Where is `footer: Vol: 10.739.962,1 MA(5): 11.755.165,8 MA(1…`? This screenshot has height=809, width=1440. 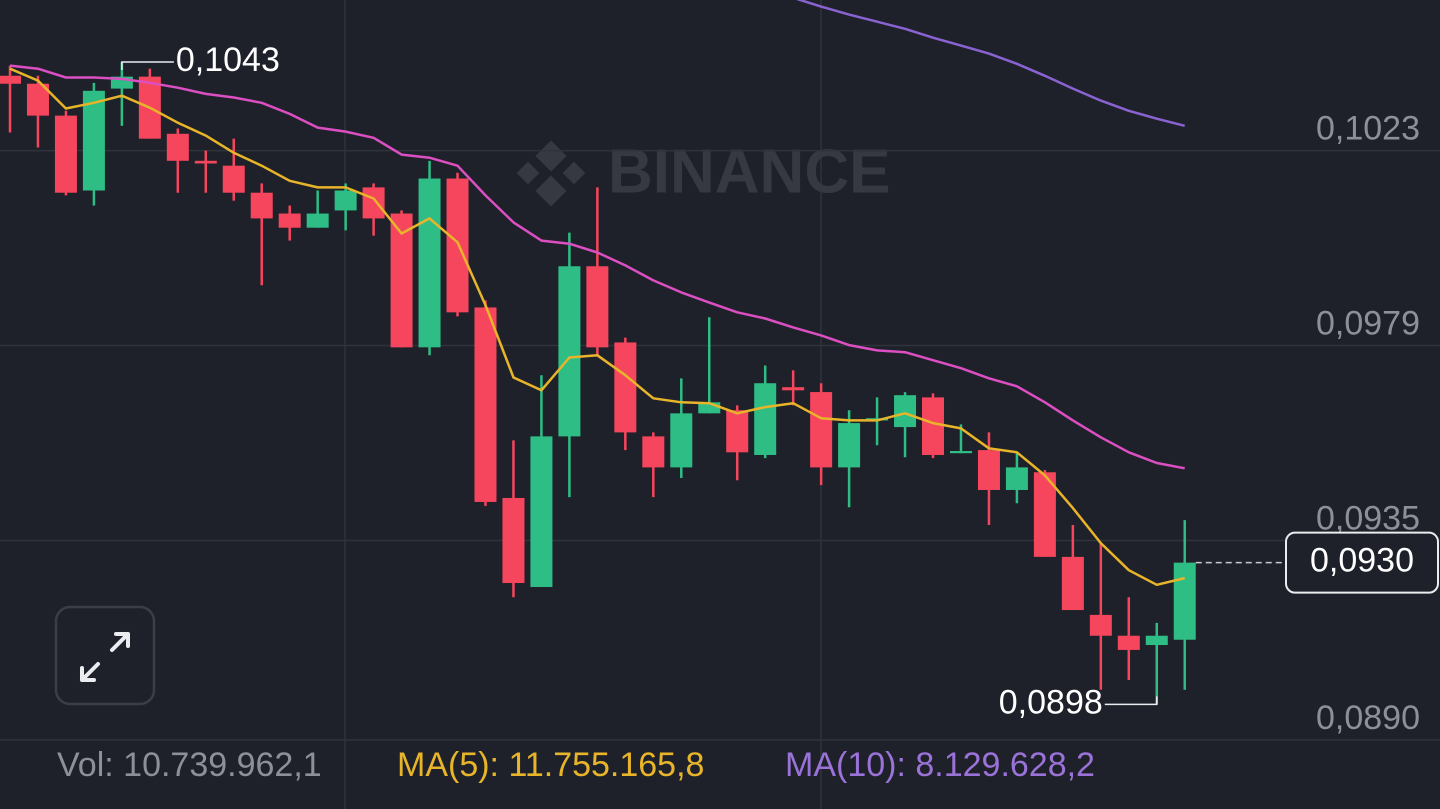
footer: Vol: 10.739.962,1 MA(5): 11.755.165,8 MA(1… is located at coordinates (576, 765).